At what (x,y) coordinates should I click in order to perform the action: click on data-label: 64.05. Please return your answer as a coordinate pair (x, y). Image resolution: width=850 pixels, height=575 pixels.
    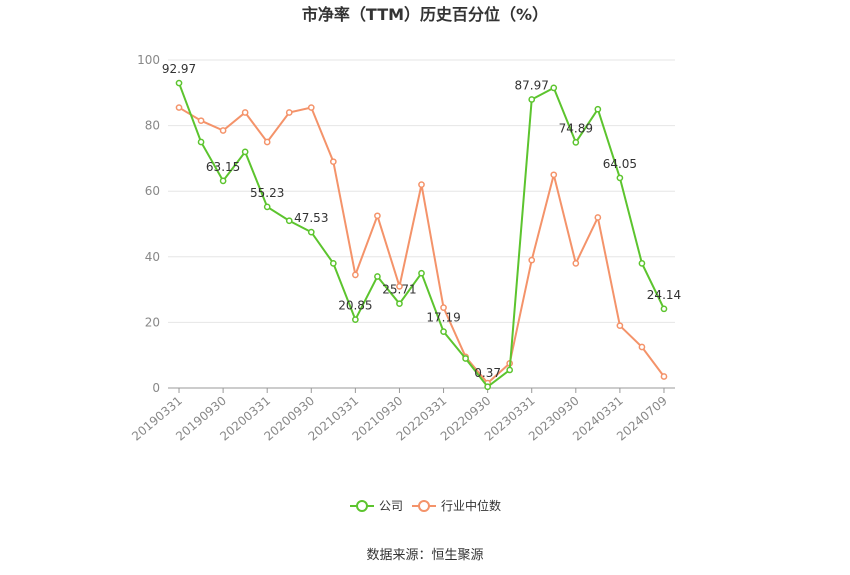
    Looking at the image, I should click on (620, 164).